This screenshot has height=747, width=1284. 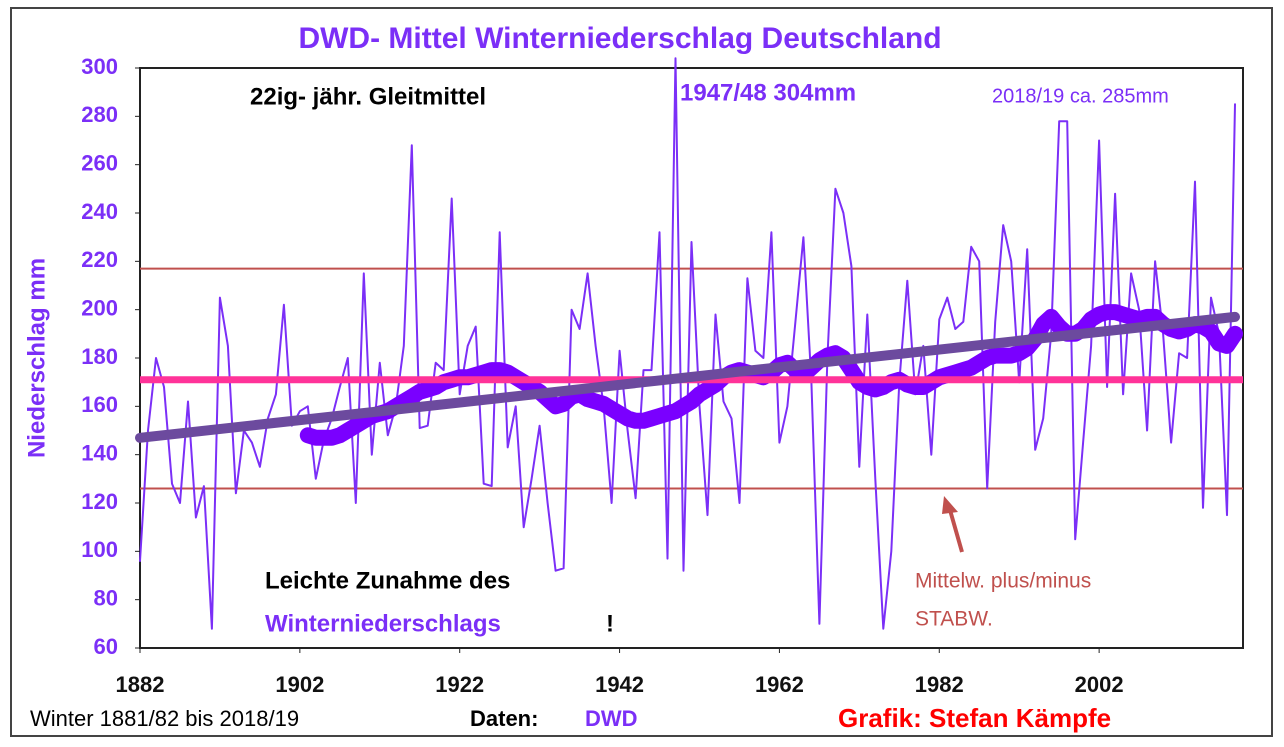 What do you see at coordinates (768, 92) in the screenshot?
I see `annotation: 1947/48 304mm` at bounding box center [768, 92].